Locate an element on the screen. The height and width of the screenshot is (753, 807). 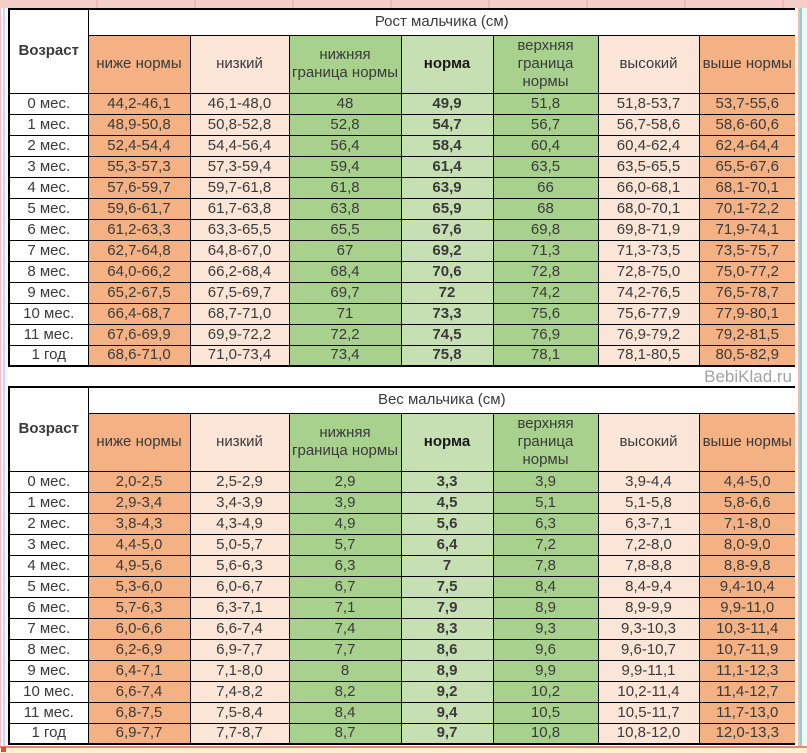
value-cell: 11,7-13,0 is located at coordinates (747, 712).